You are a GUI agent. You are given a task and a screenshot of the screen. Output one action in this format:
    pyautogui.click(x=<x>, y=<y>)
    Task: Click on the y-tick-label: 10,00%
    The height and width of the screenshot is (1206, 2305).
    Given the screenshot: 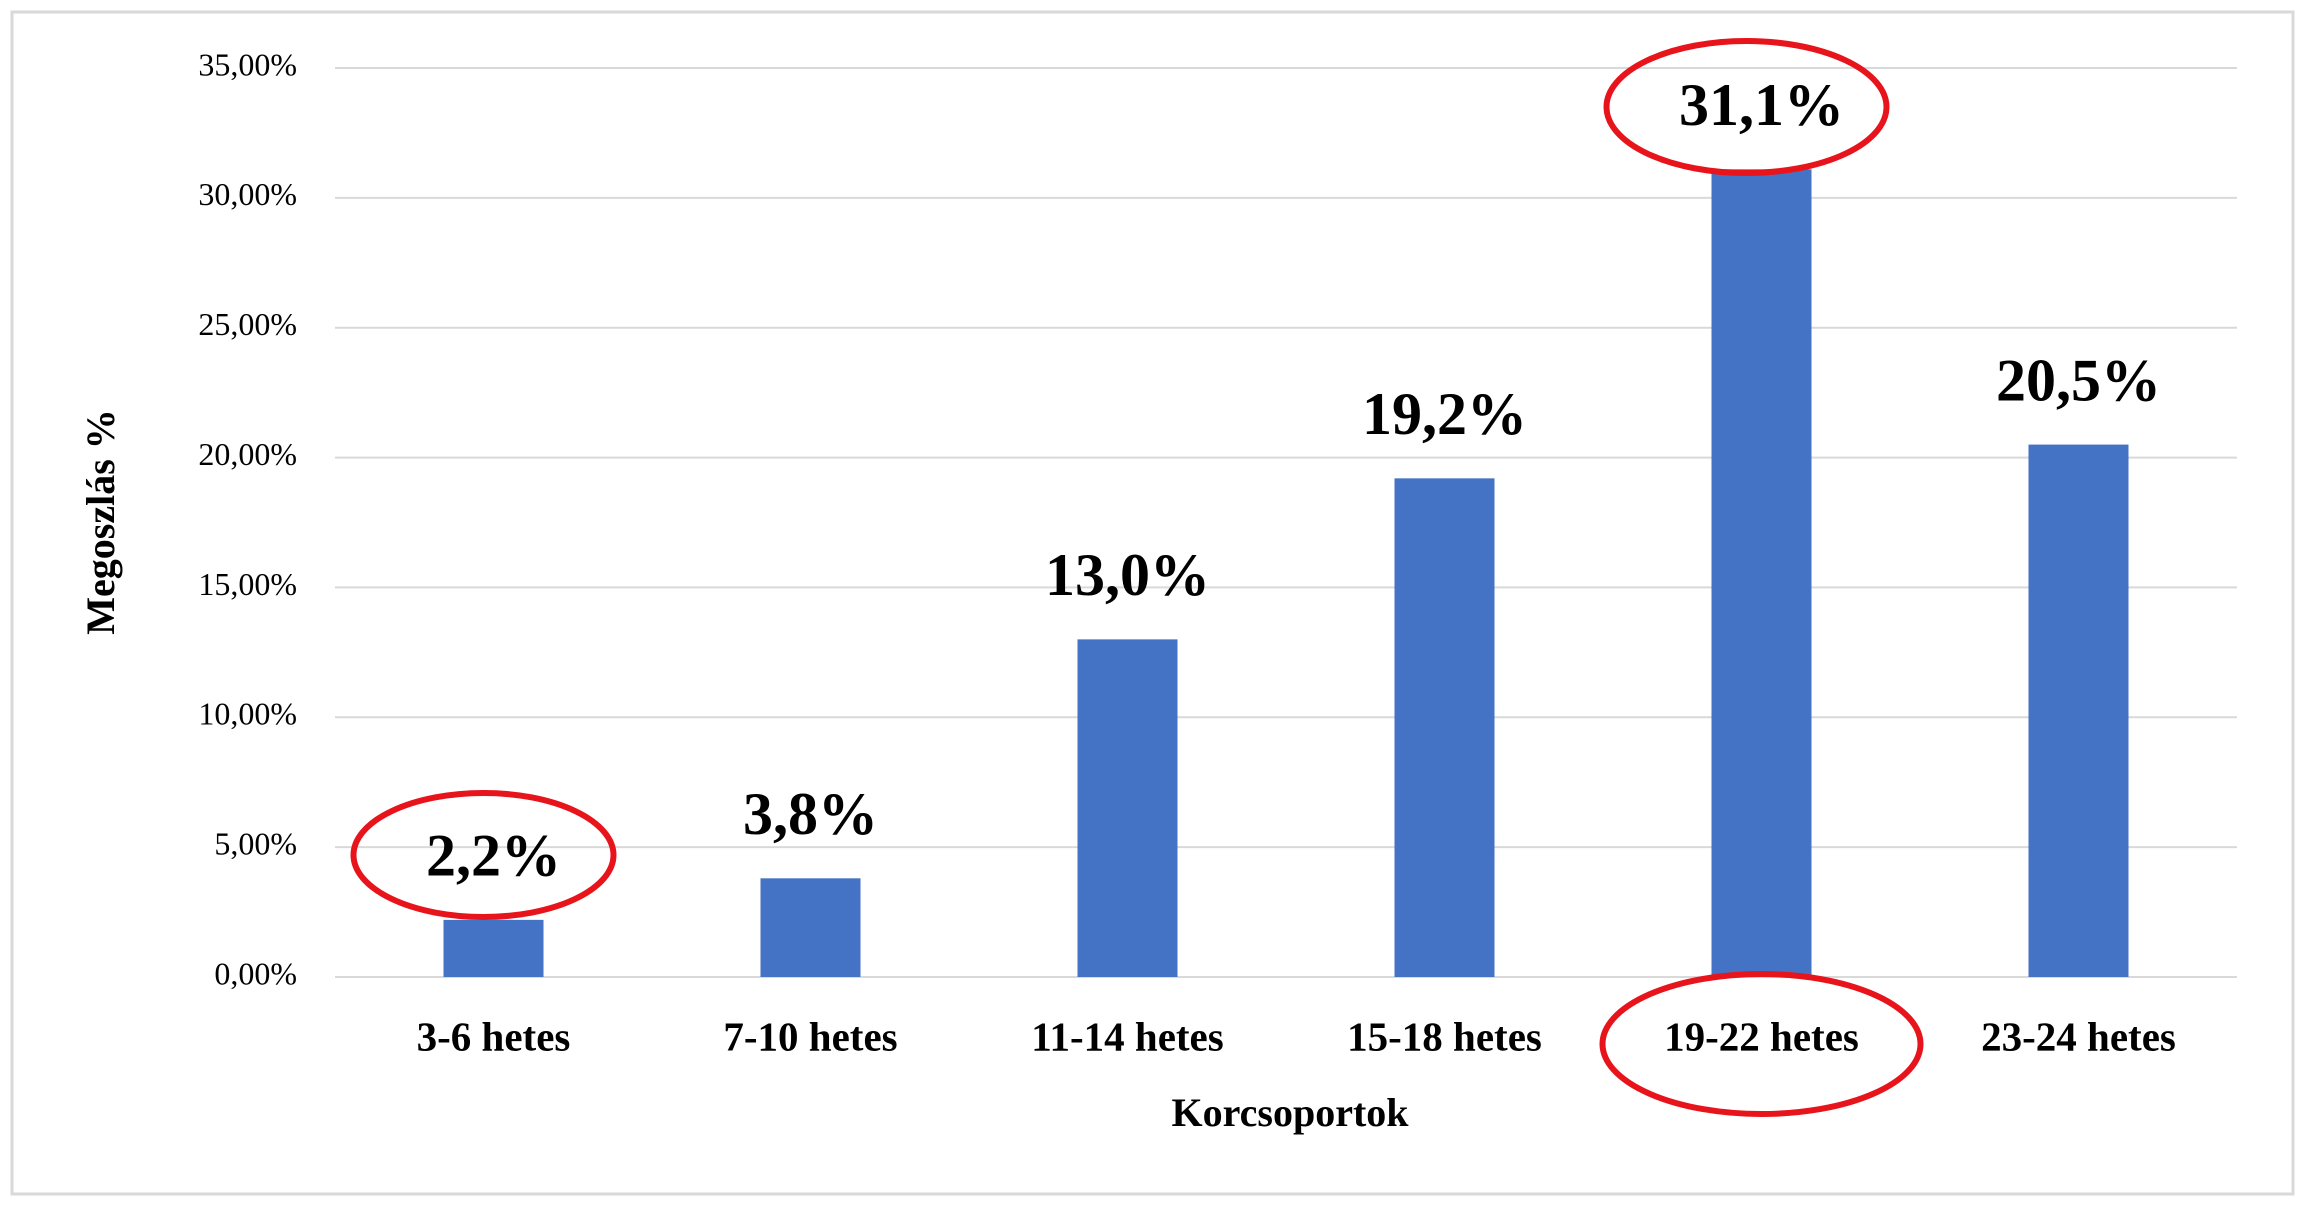 What is the action you would take?
    pyautogui.click(x=247, y=714)
    